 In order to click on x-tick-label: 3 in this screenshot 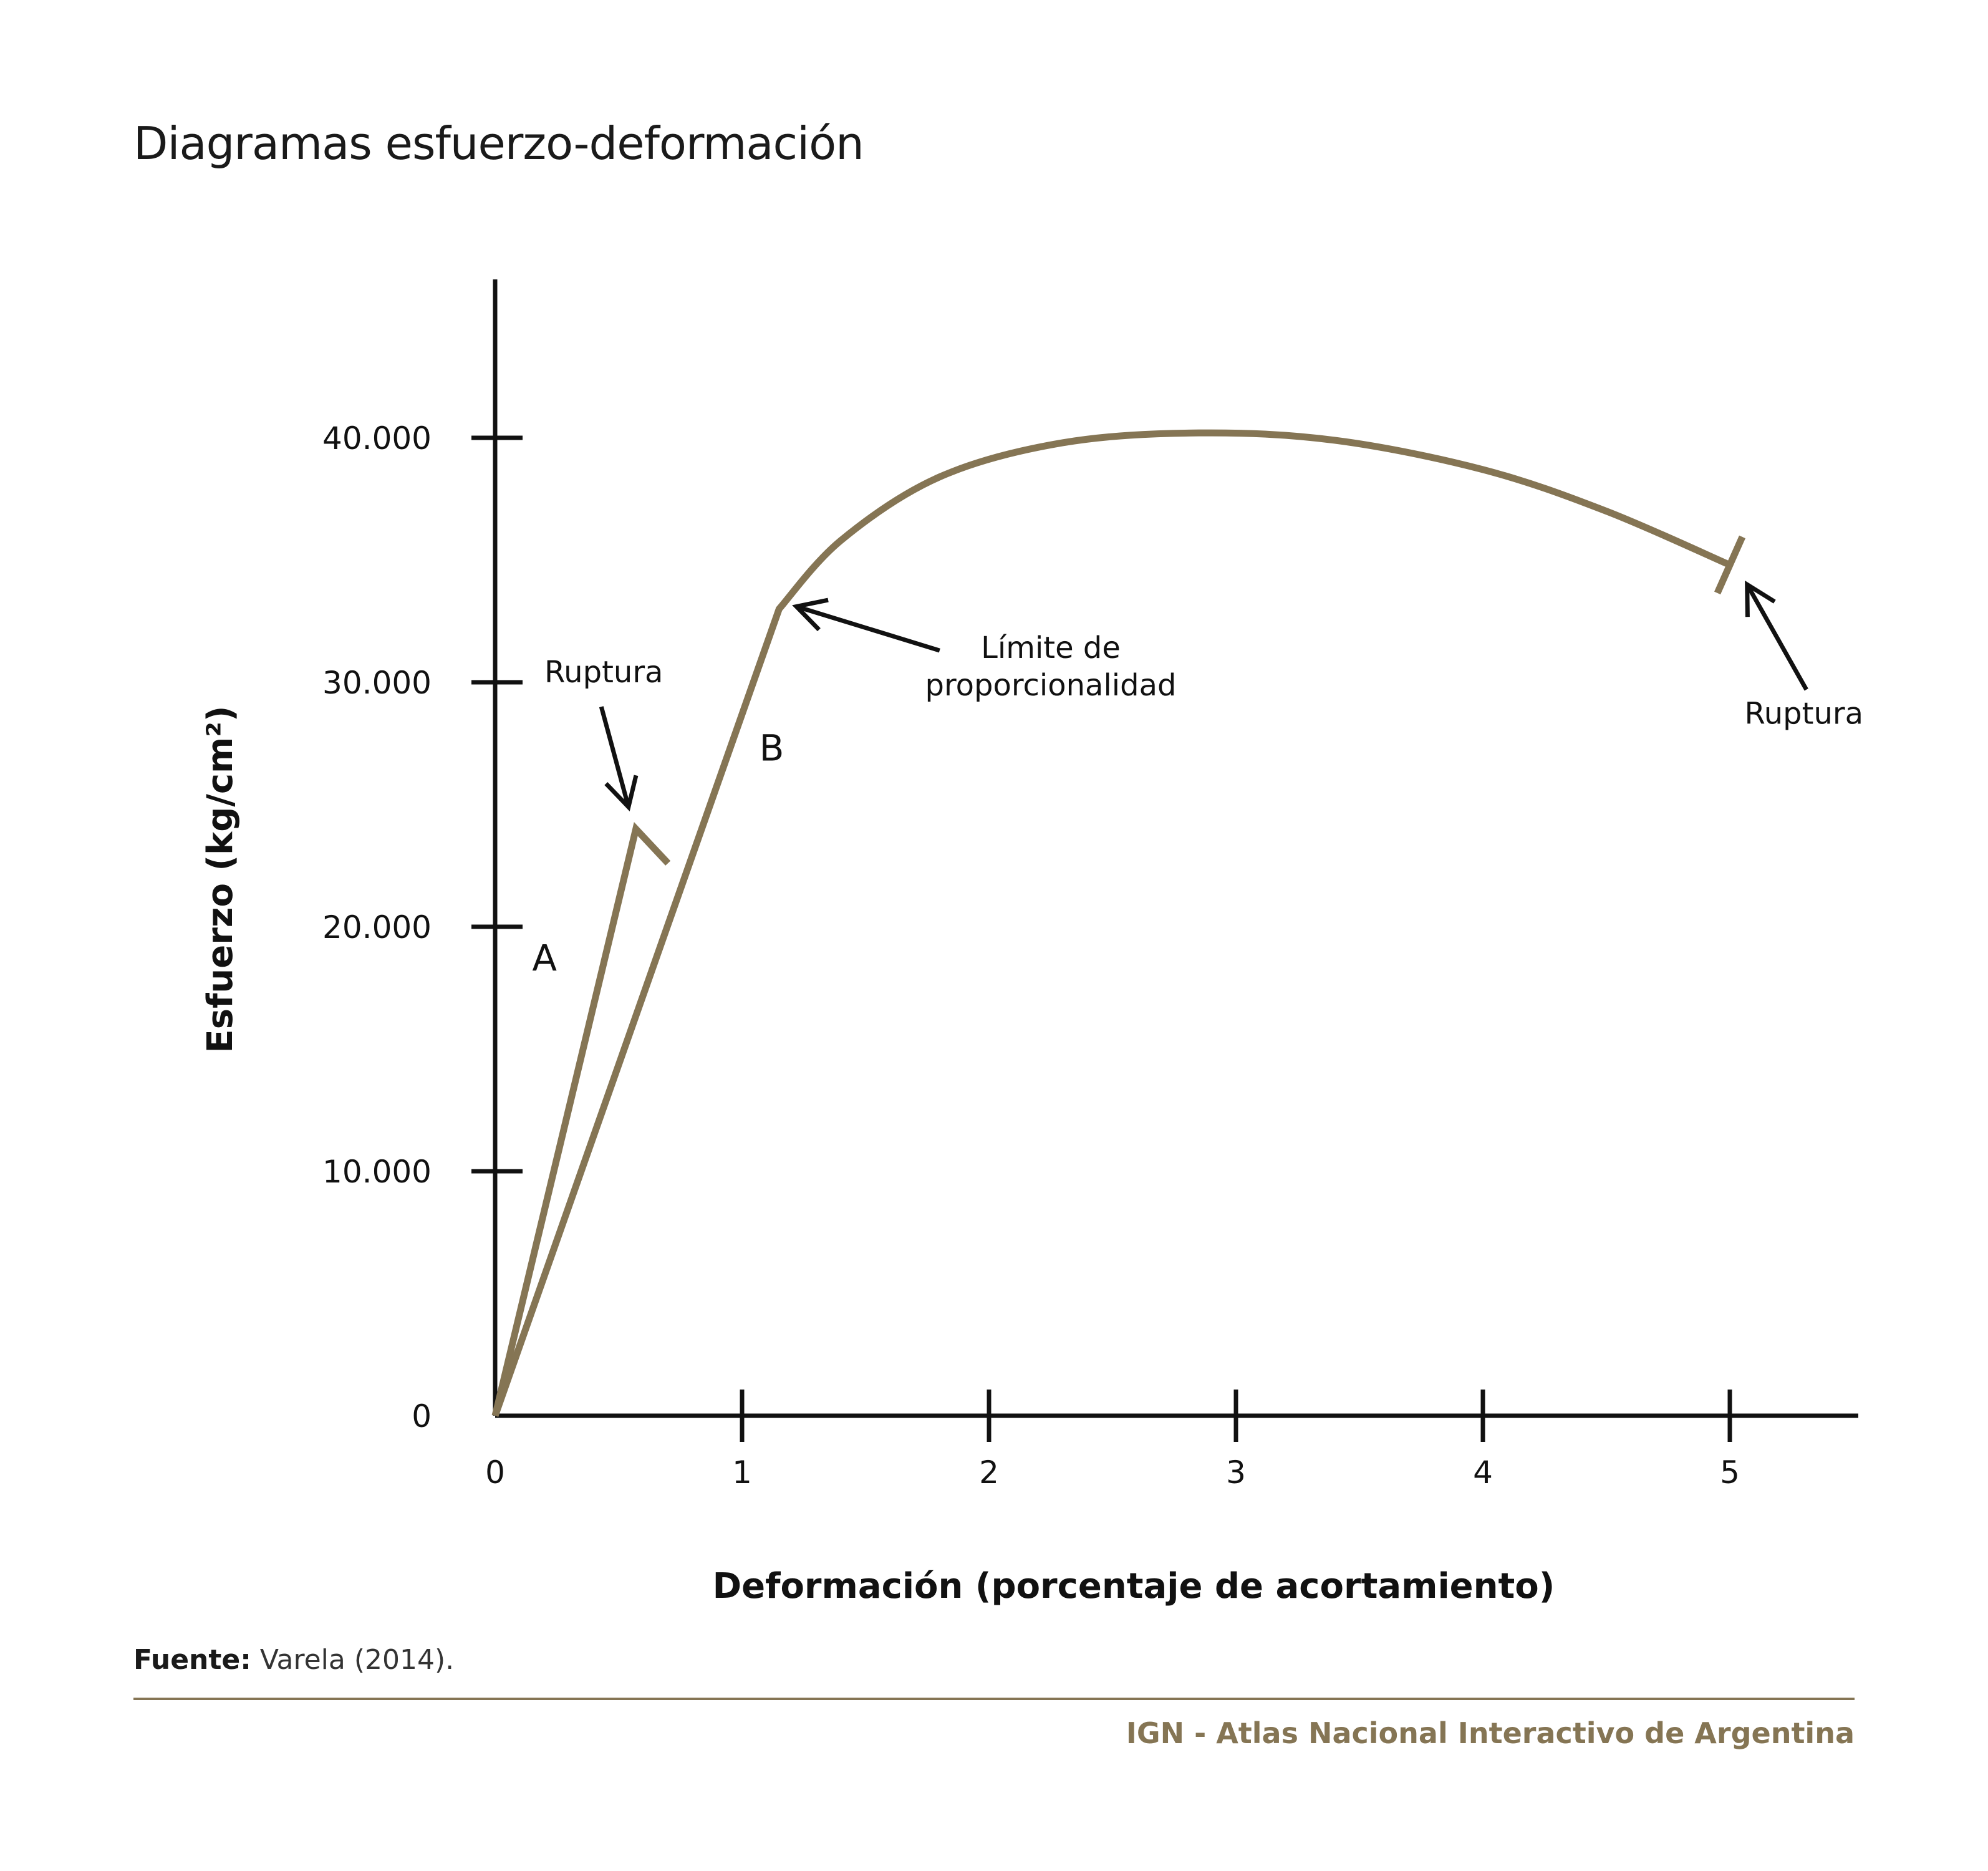, I will do `click(1236, 1473)`.